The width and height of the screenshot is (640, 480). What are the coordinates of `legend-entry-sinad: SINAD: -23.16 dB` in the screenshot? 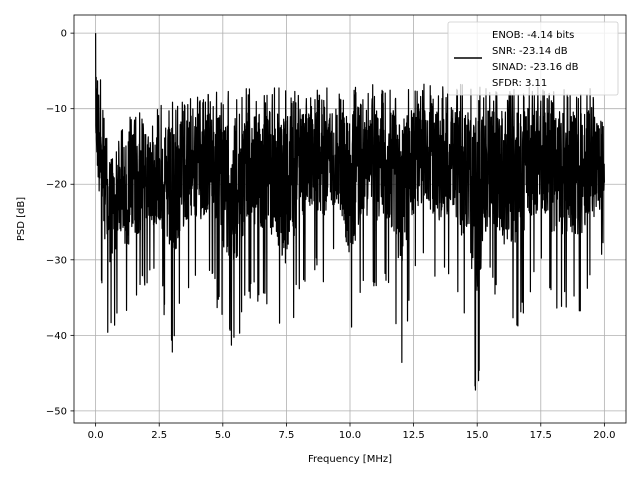 It's located at (535, 67).